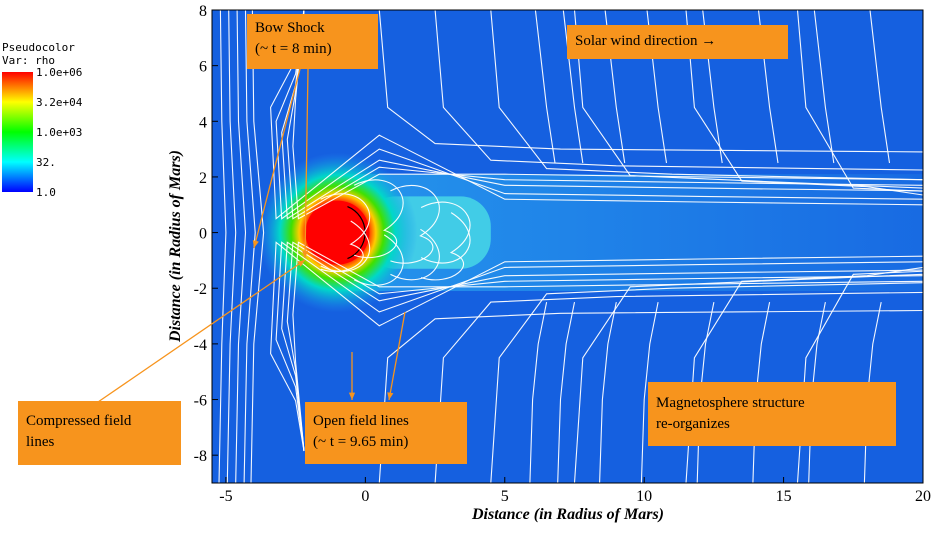 This screenshot has width=948, height=533. Describe the element at coordinates (386, 433) in the screenshot. I see `open-field-annotation: Open field lines (~ t = 9.65 min)` at that location.